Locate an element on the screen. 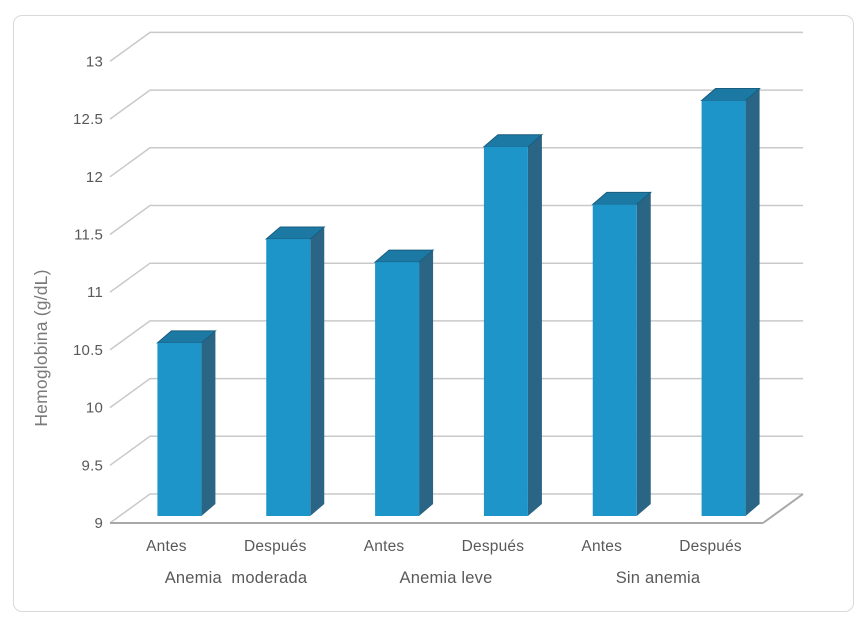 The width and height of the screenshot is (868, 632). y-axis-title: Hemoglobina (g/dL) is located at coordinates (41, 347).